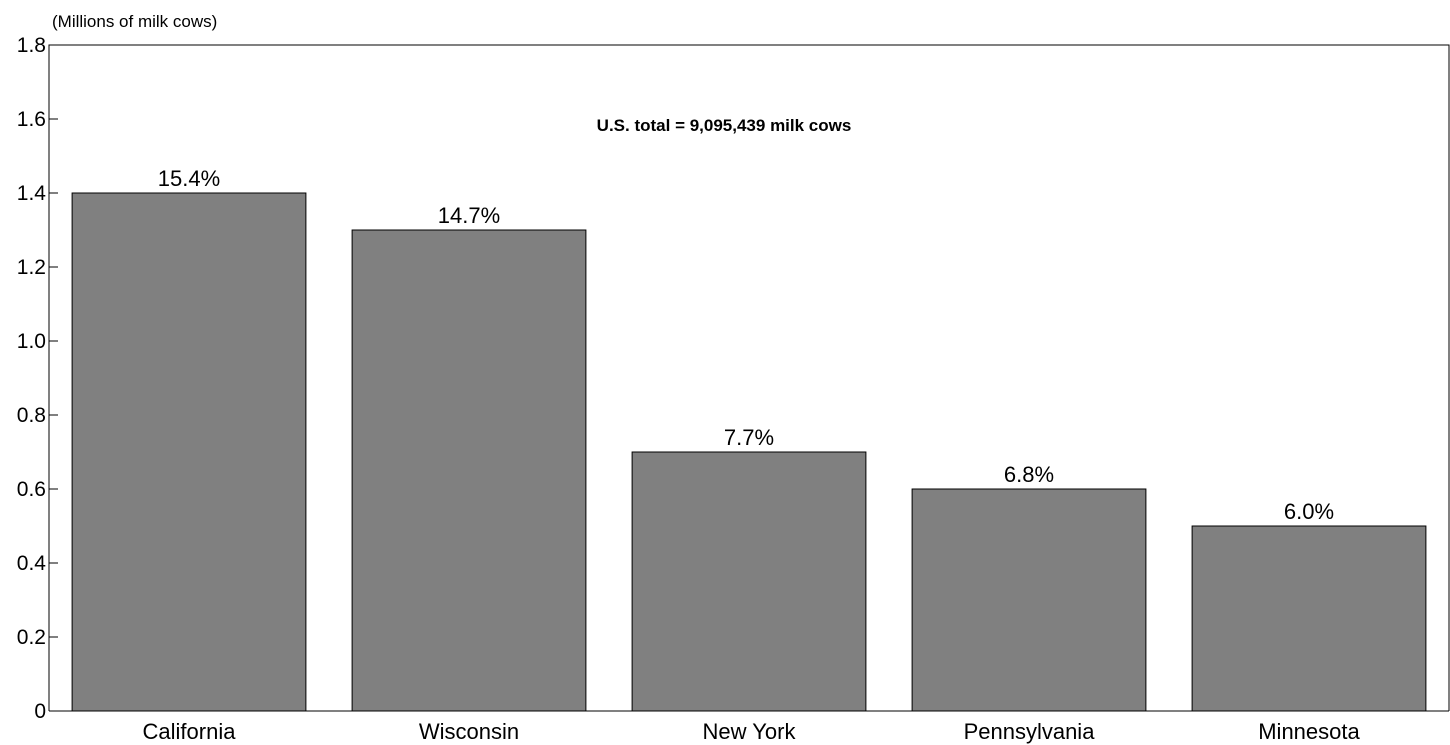  What do you see at coordinates (189, 452) in the screenshot?
I see `bar-california` at bounding box center [189, 452].